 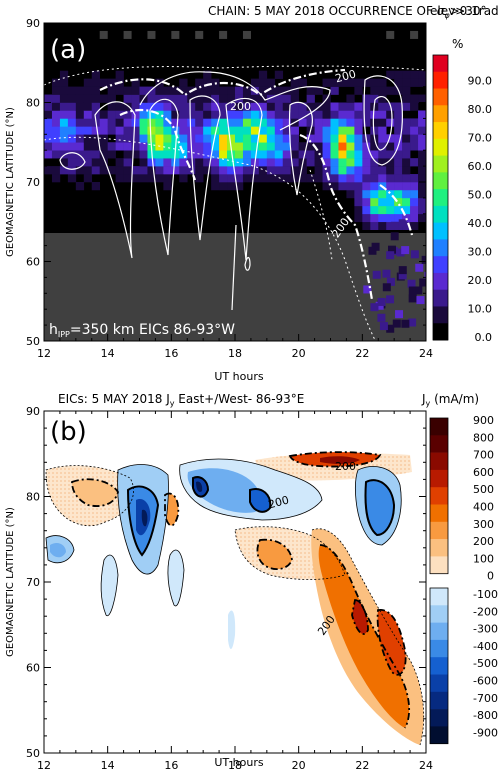 What do you see at coordinates (457, 44) in the screenshot?
I see `colorbar-a-unit: %` at bounding box center [457, 44].